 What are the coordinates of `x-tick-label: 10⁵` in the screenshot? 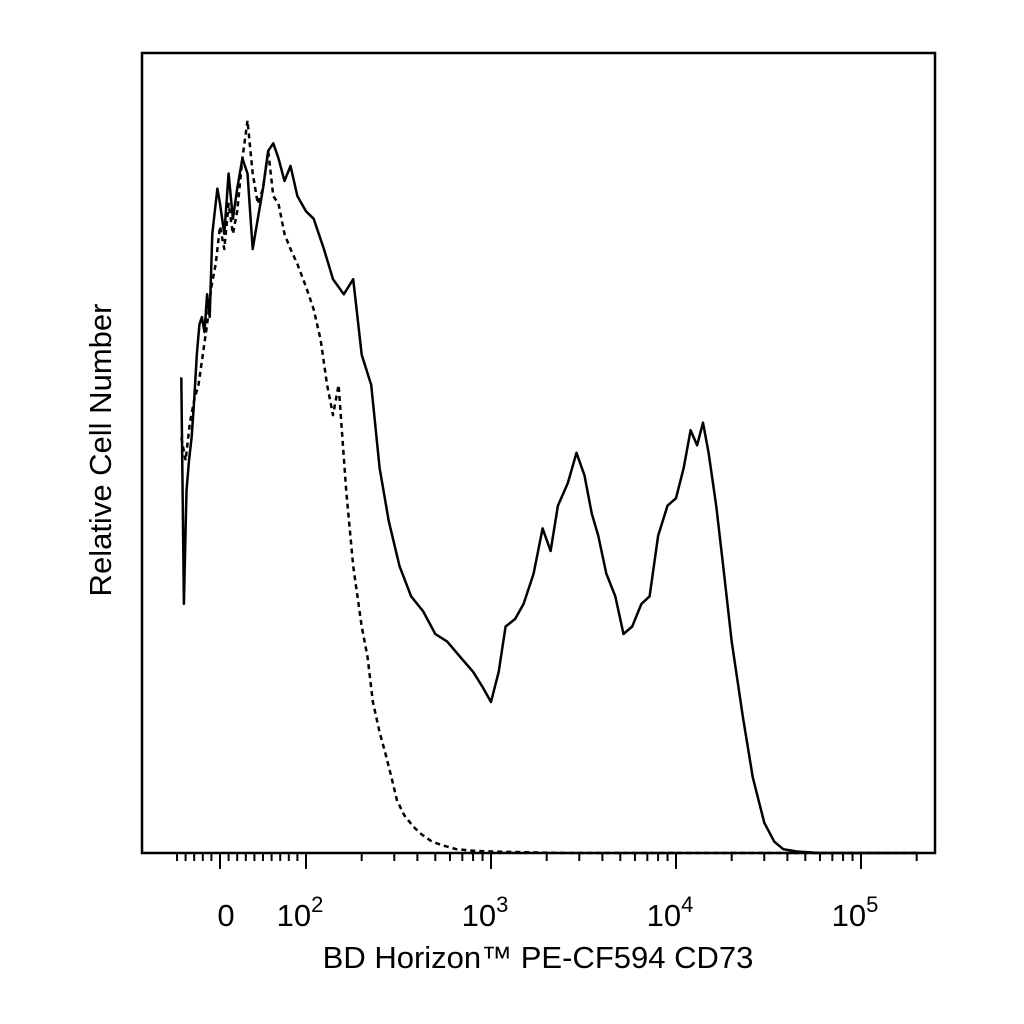 It's located at (855, 912).